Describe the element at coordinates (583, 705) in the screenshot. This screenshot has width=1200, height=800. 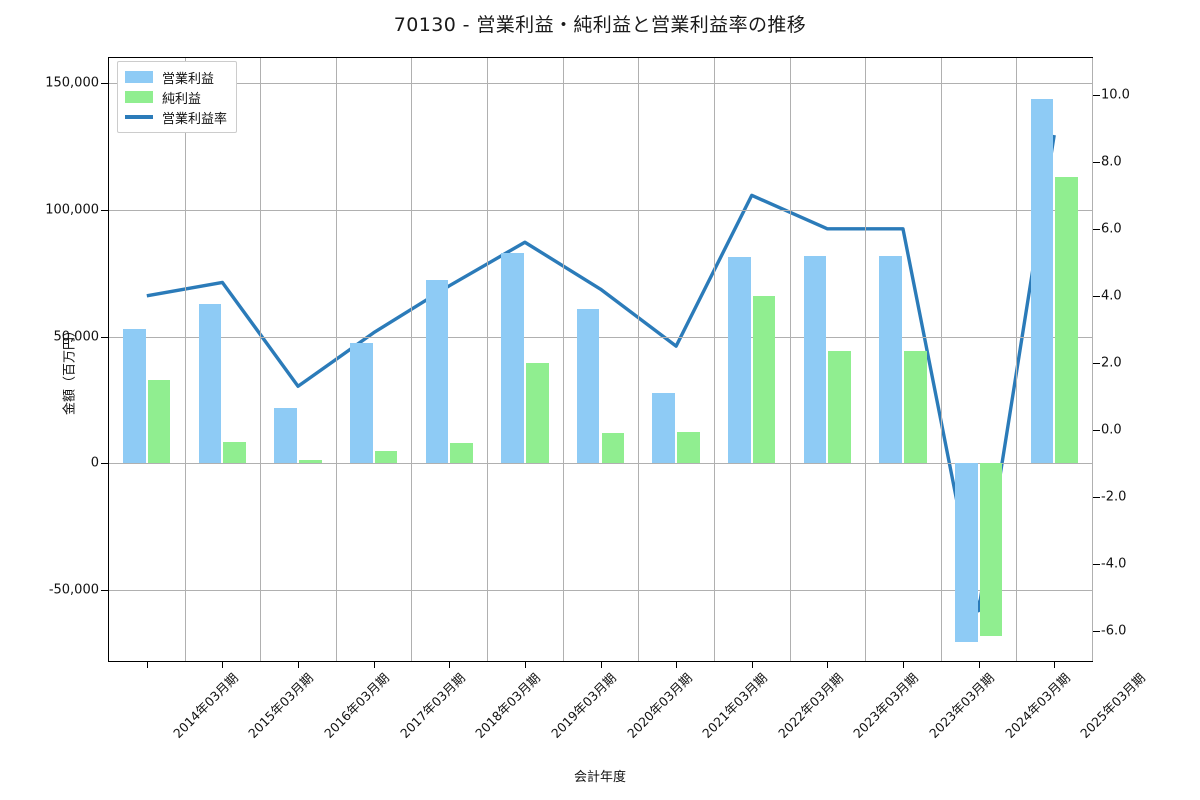
I see `x-tick-label: 2019年03月期` at that location.